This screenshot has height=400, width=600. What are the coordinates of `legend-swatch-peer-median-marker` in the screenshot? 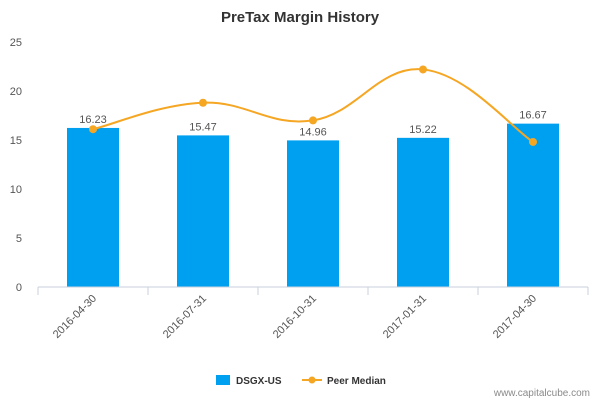 It's located at (312, 380).